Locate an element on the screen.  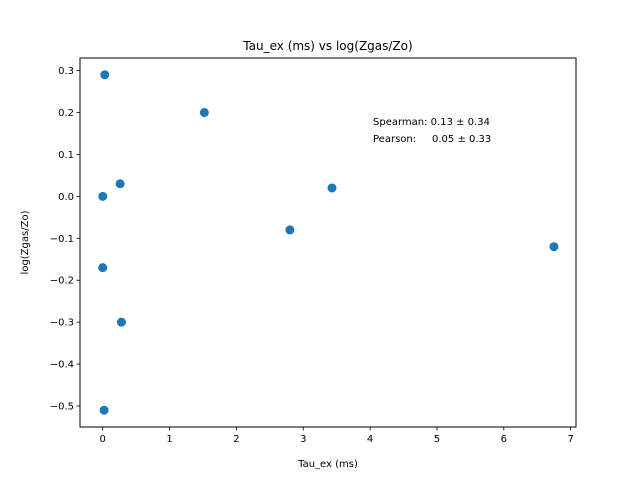
y-tick-label: −0.2 is located at coordinates (62, 281).